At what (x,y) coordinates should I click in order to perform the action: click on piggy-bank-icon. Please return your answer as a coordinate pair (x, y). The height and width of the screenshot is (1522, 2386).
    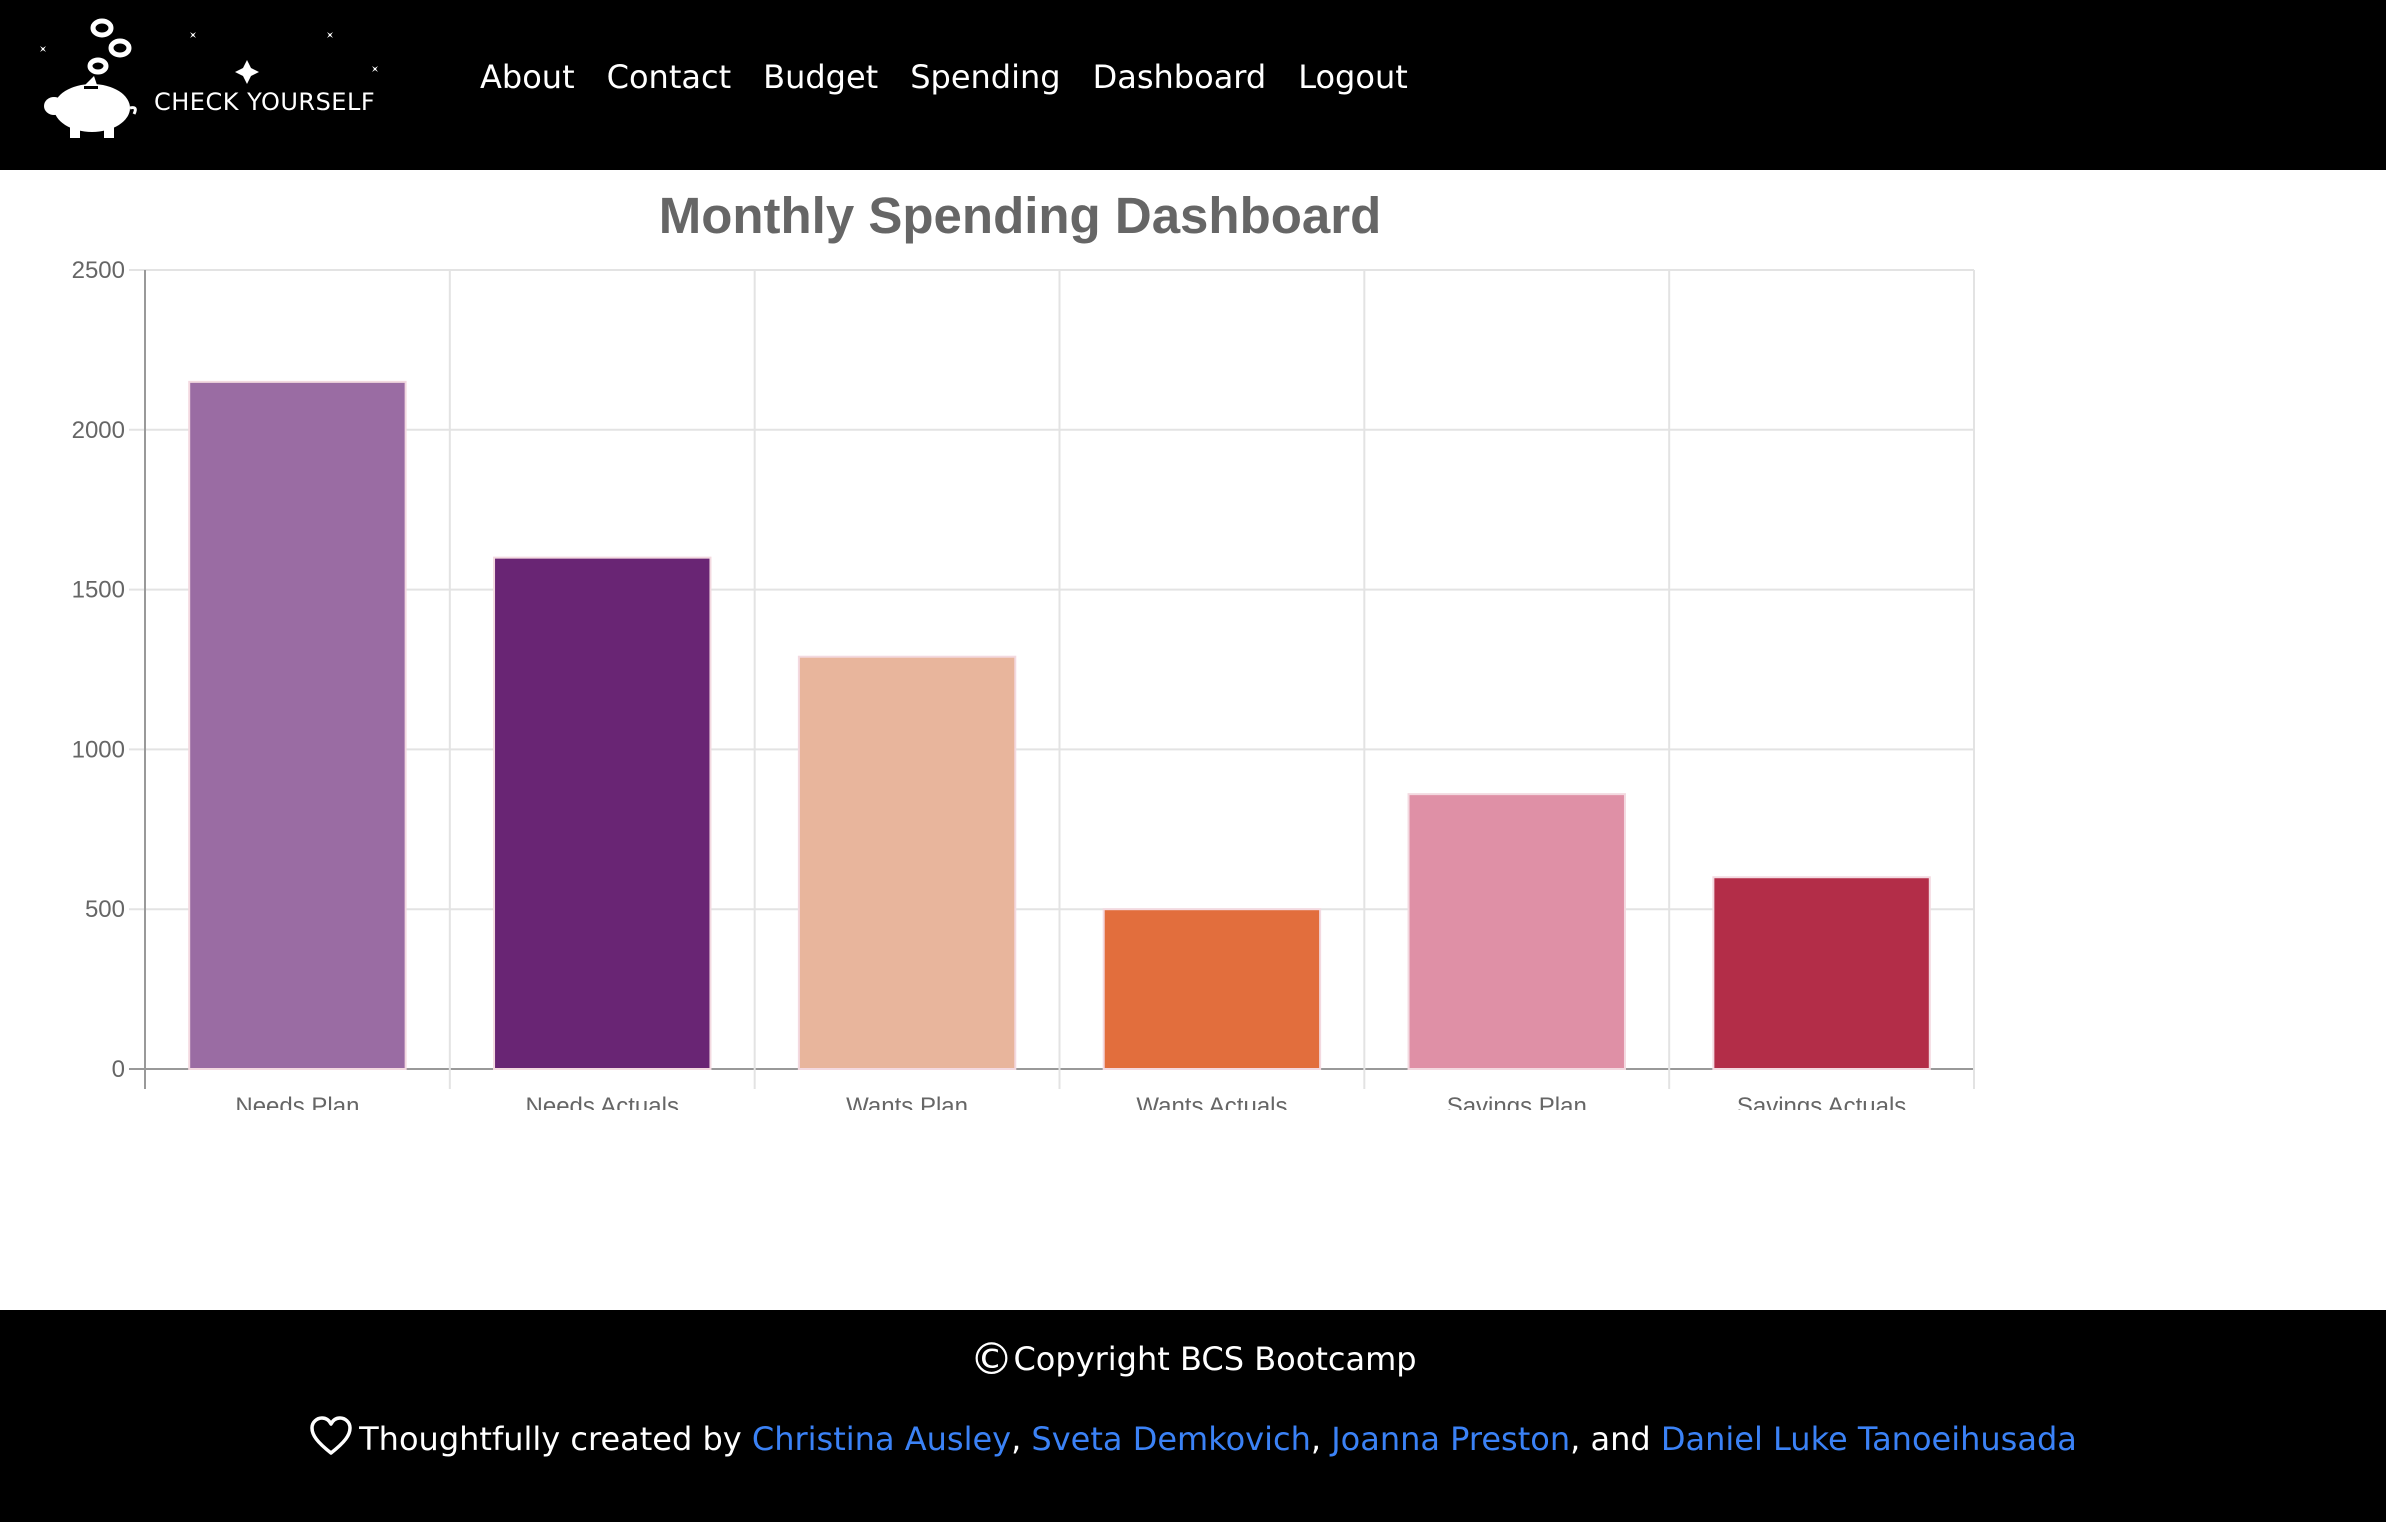
    Looking at the image, I should click on (209, 78).